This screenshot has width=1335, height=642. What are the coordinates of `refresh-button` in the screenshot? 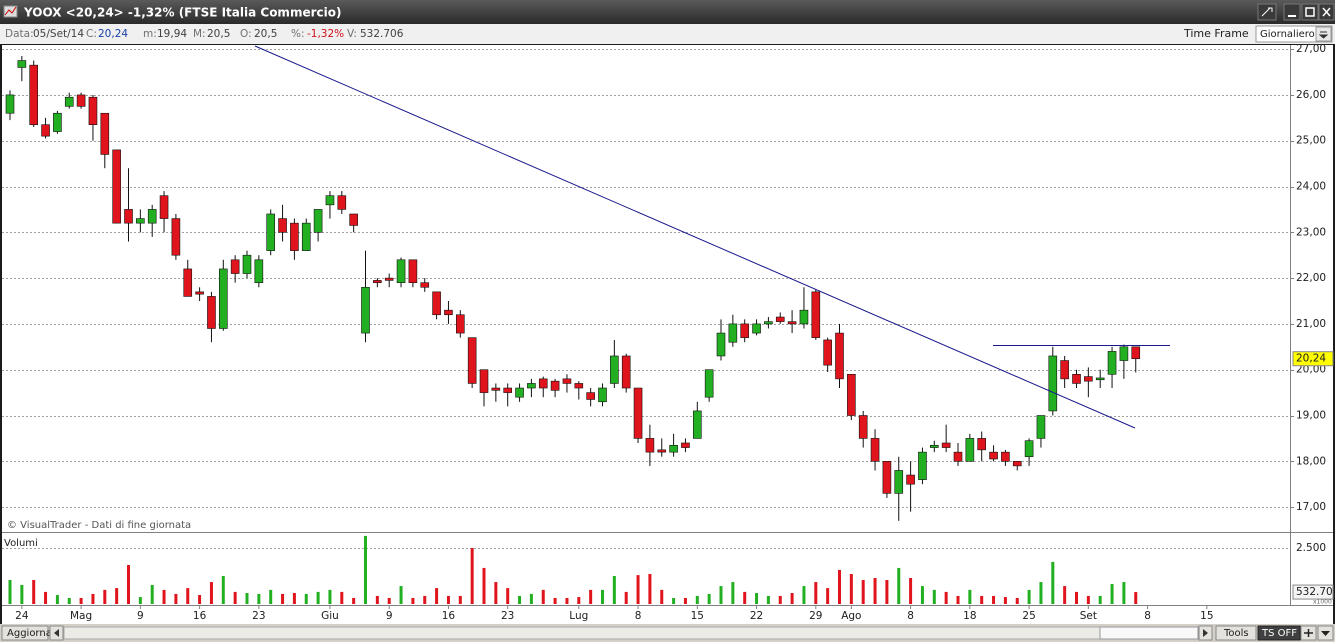 It's located at (25, 633).